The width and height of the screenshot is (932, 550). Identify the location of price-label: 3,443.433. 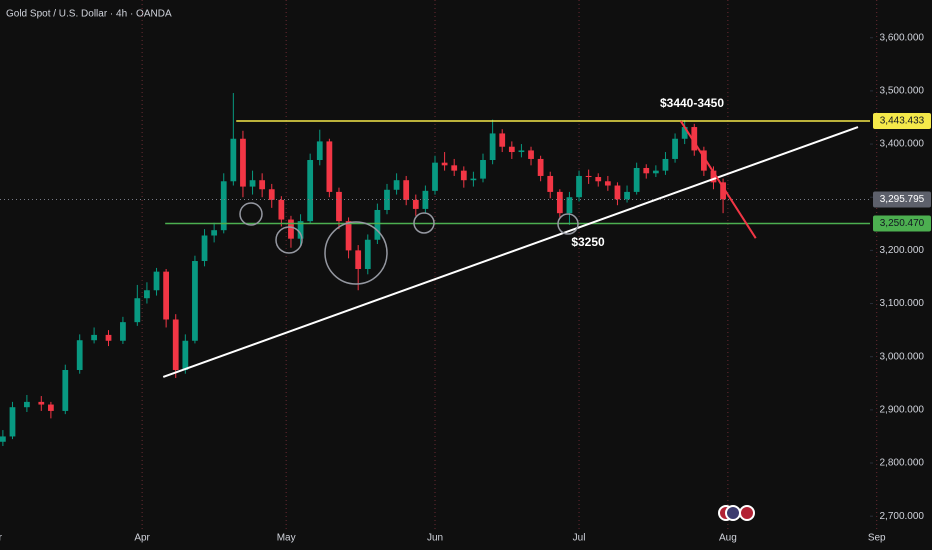
(902, 121).